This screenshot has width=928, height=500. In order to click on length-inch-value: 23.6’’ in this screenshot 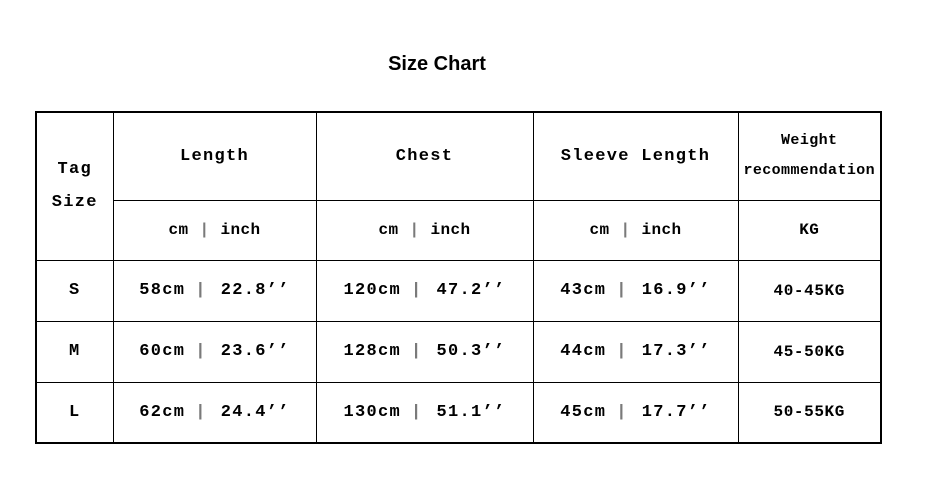, I will do `click(255, 351)`.